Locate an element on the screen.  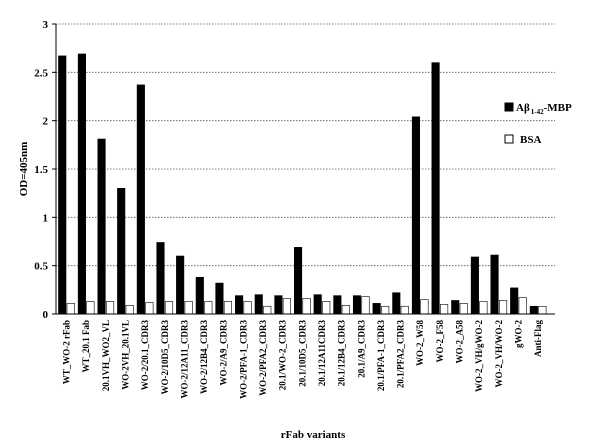
legend-label-abeta-sub: 1-42 is located at coordinates (537, 112).